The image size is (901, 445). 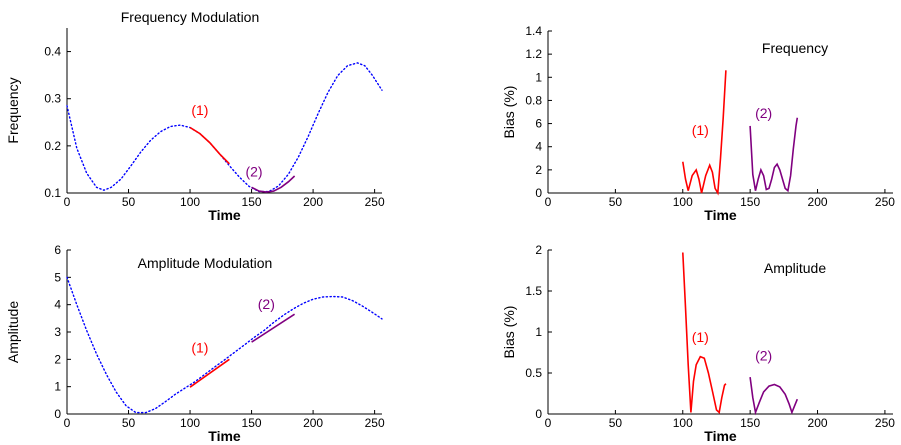 I want to click on y-axis-title: Amplitude, so click(x=13, y=332).